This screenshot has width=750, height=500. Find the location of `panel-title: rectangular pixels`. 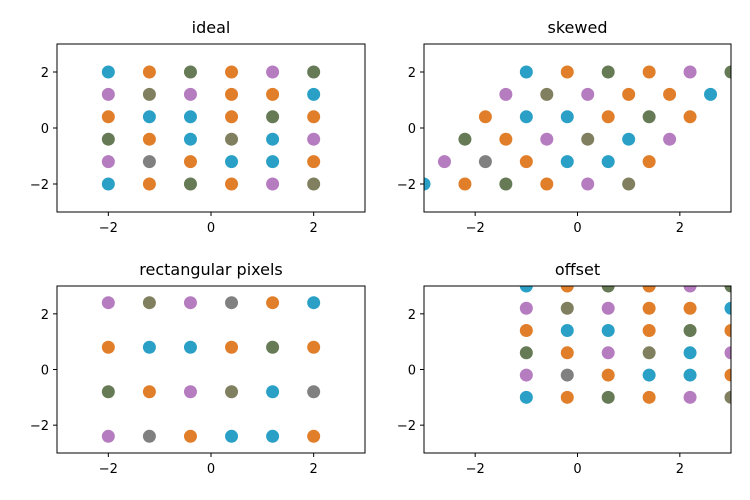

panel-title: rectangular pixels is located at coordinates (211, 269).